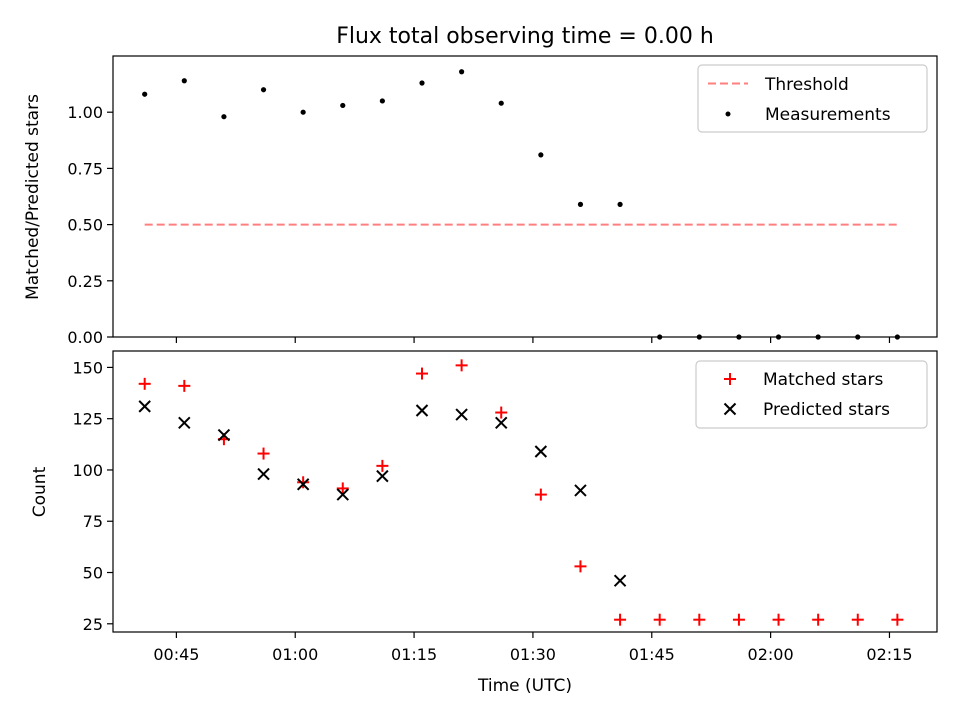  I want to click on legend-label-threshold: Threshold, so click(806, 85).